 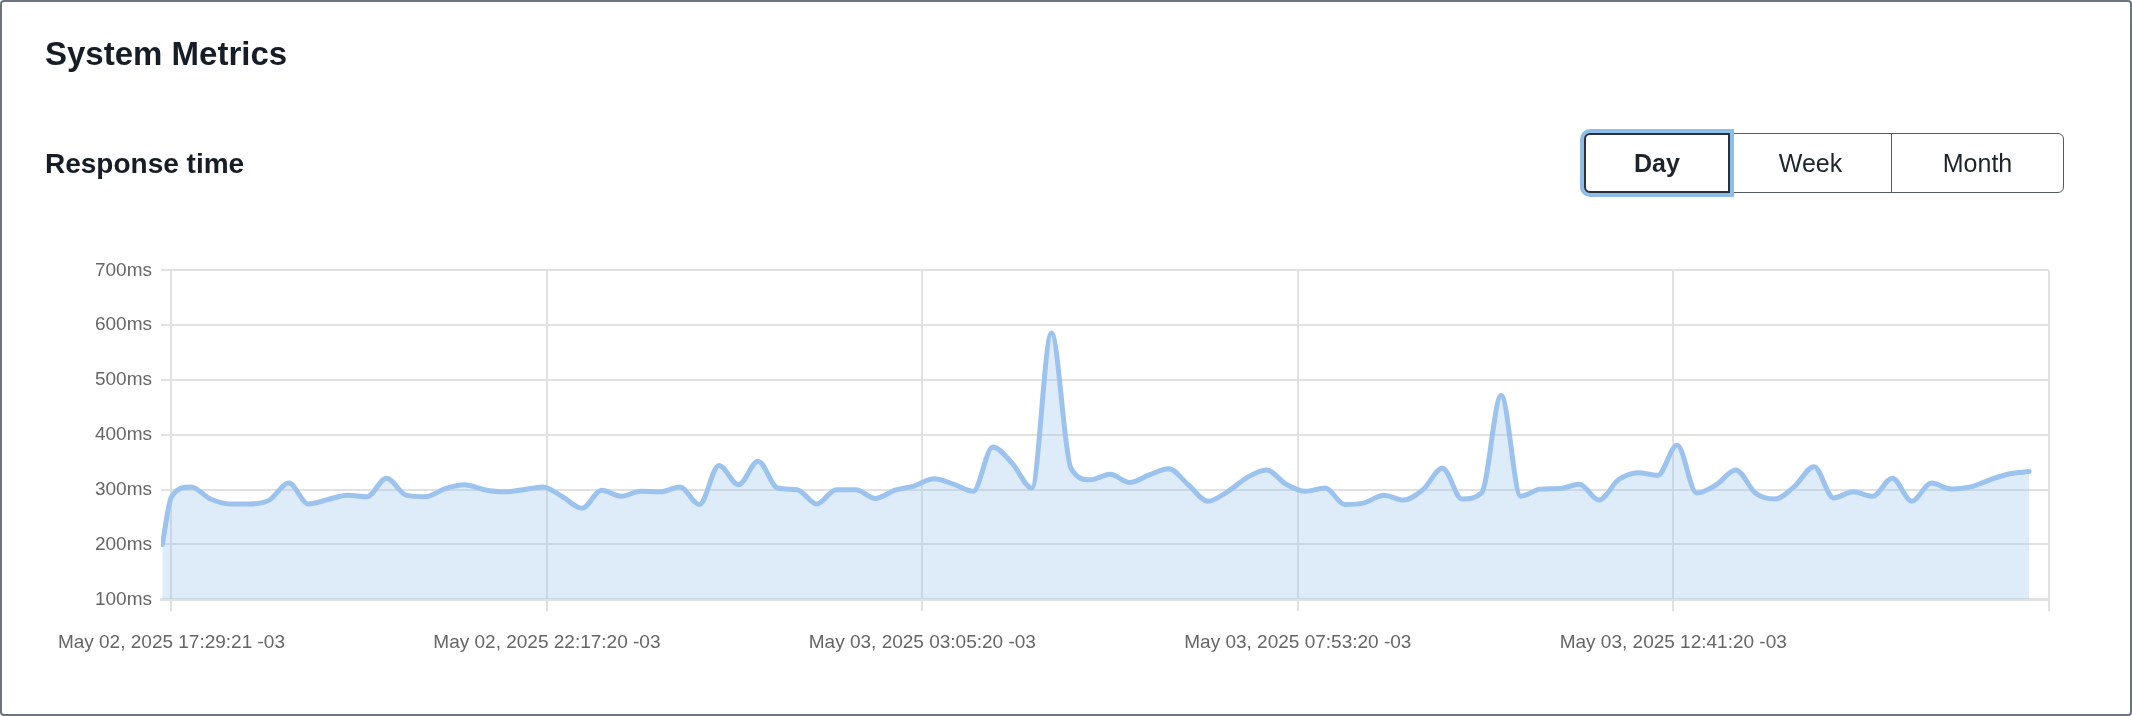 I want to click on y-tick-label: 500ms, so click(x=123, y=379).